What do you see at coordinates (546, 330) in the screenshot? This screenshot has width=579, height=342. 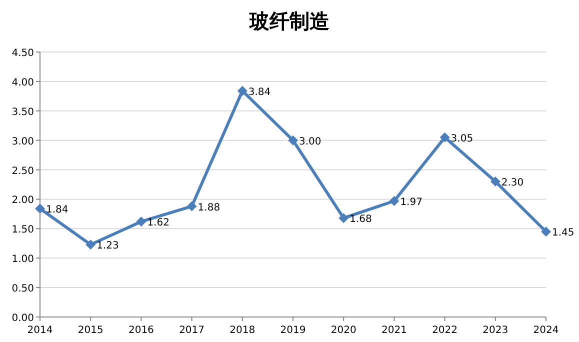 I see `x-tick-label: 2024` at bounding box center [546, 330].